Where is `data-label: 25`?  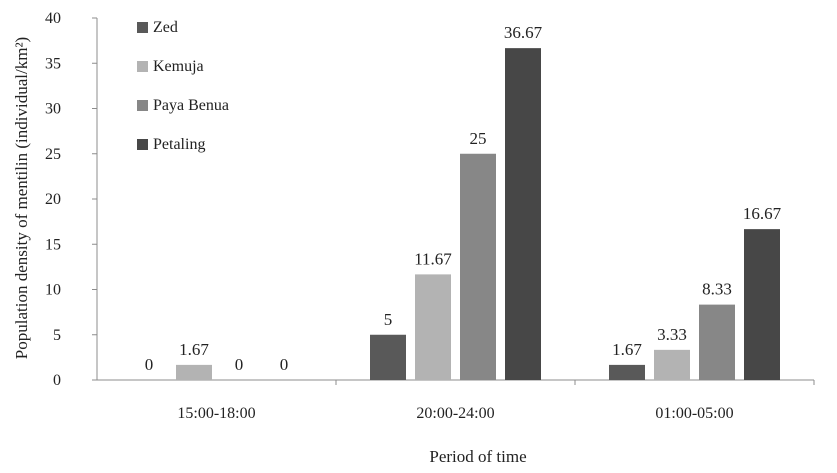
data-label: 25 is located at coordinates (478, 138).